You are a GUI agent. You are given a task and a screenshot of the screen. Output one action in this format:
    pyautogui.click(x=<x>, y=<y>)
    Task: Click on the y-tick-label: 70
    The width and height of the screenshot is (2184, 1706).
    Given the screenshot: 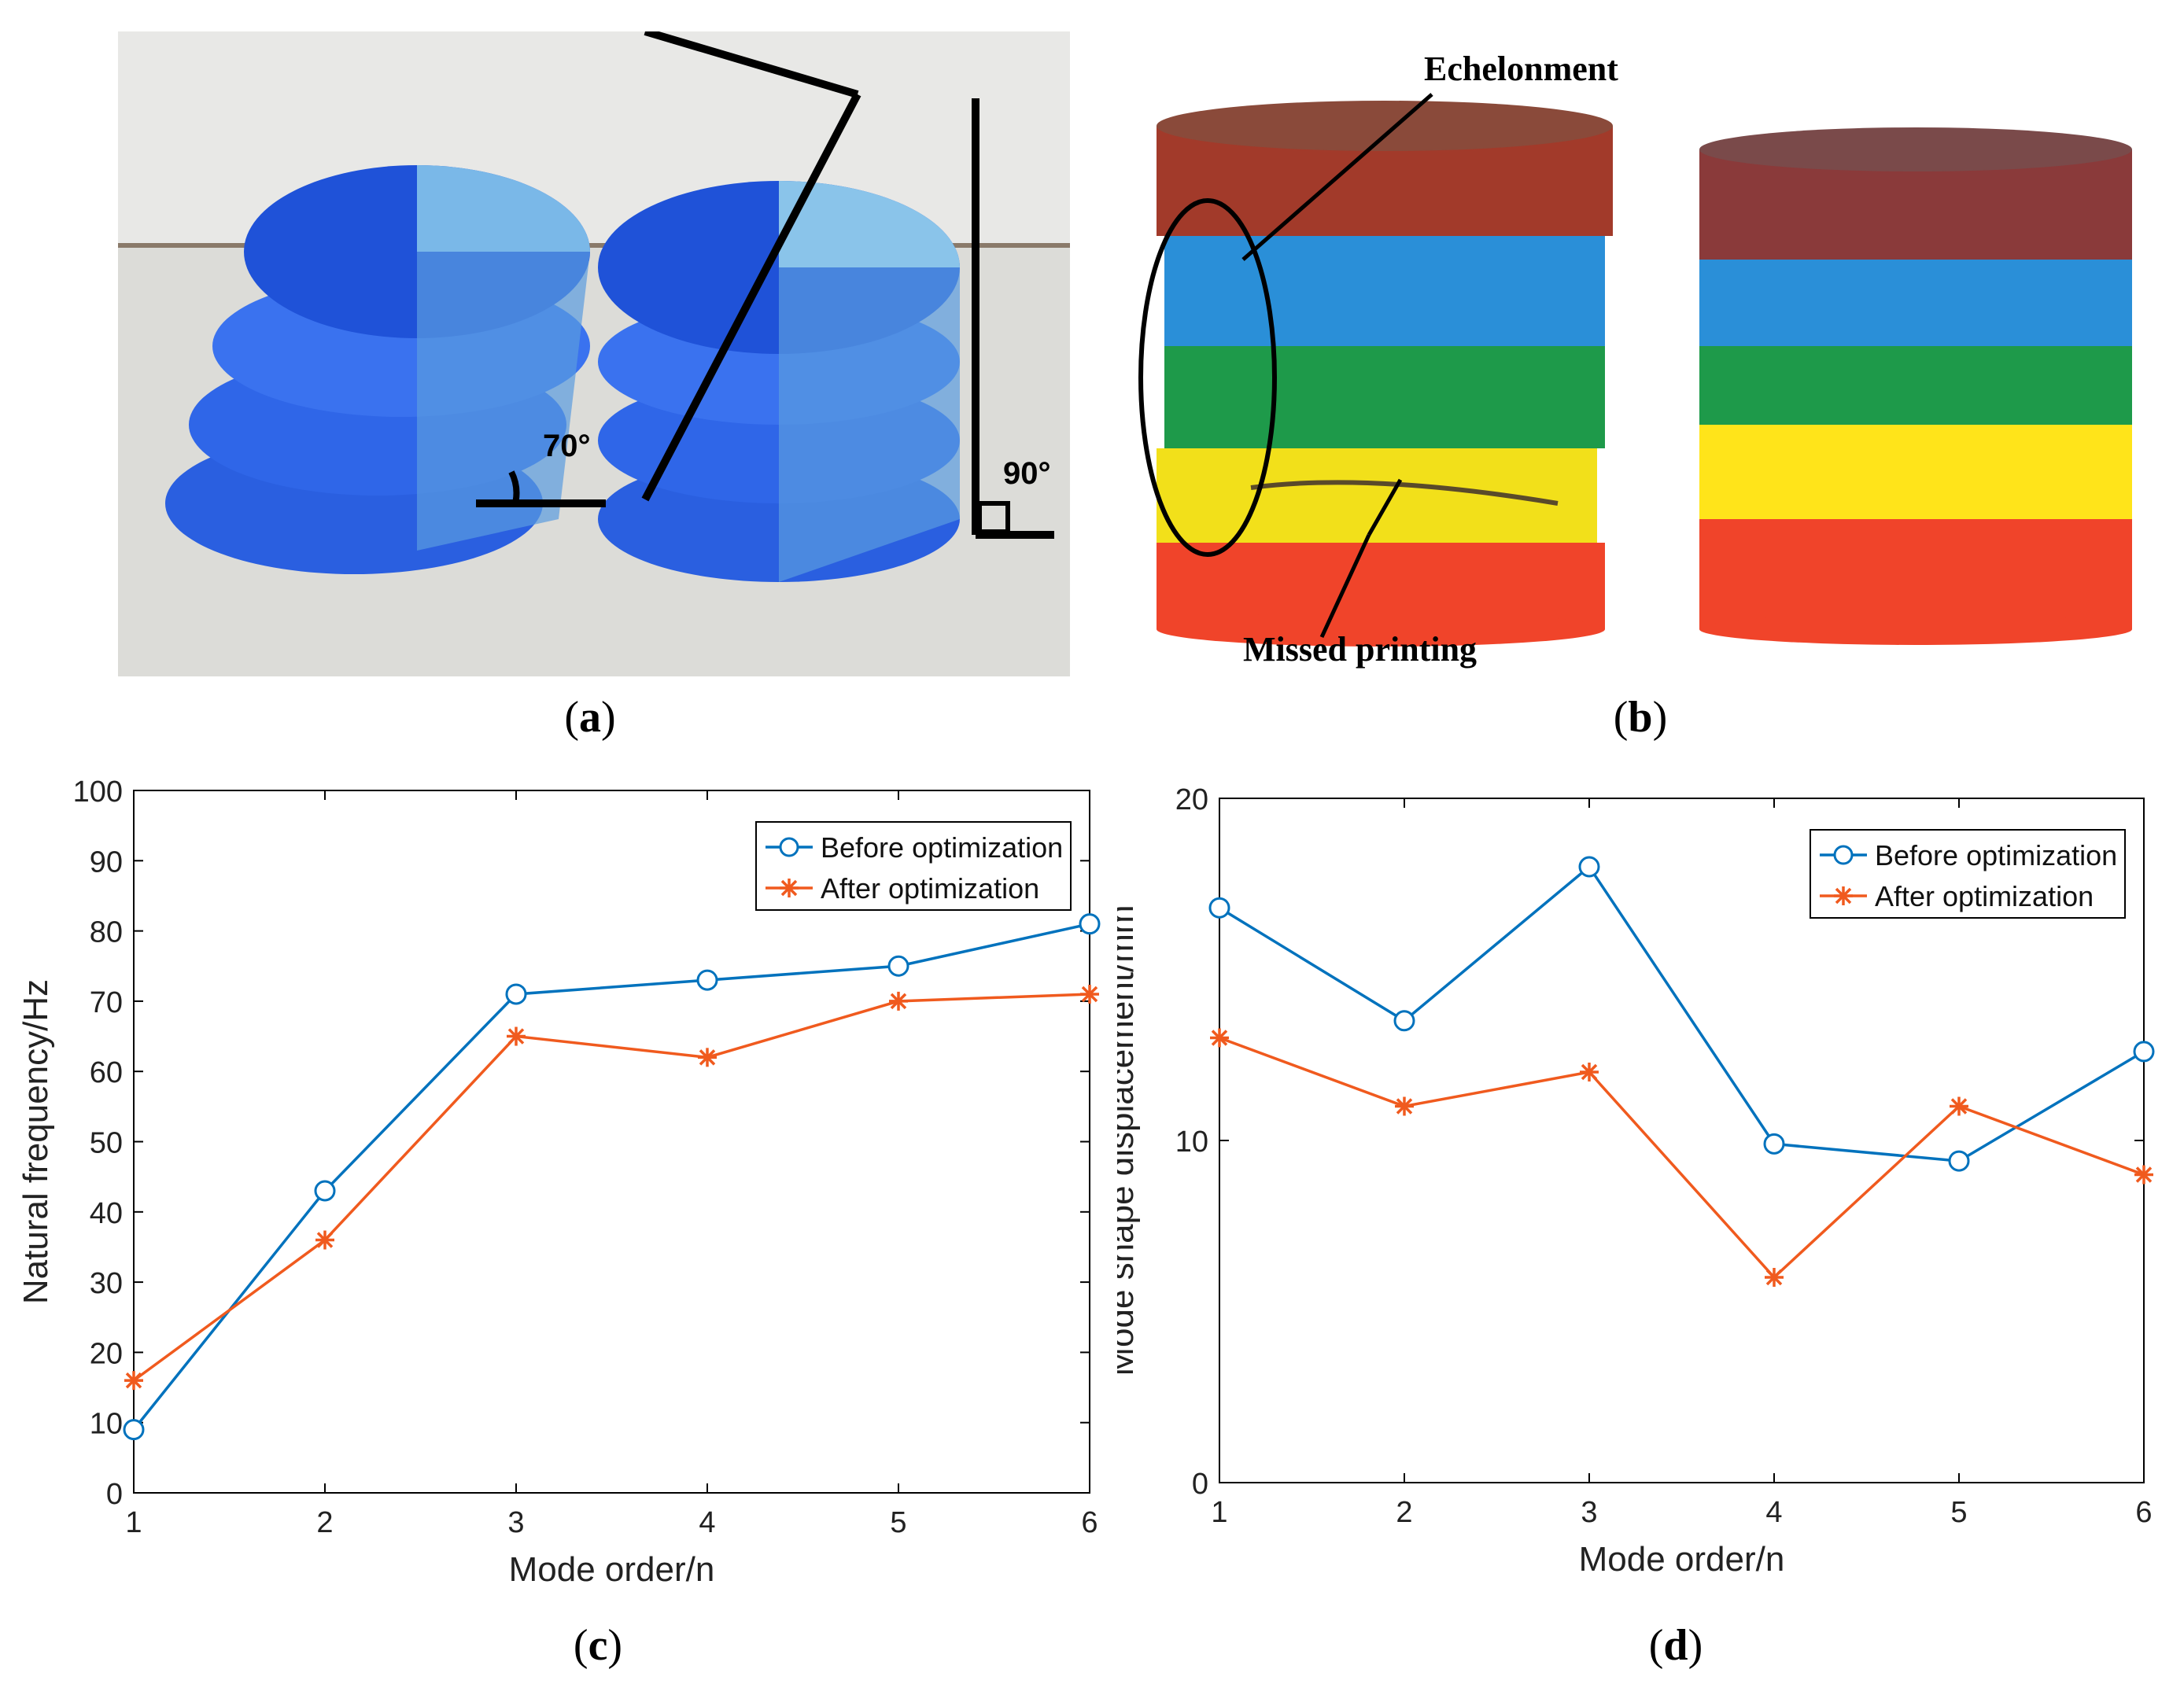 What is the action you would take?
    pyautogui.click(x=106, y=1002)
    